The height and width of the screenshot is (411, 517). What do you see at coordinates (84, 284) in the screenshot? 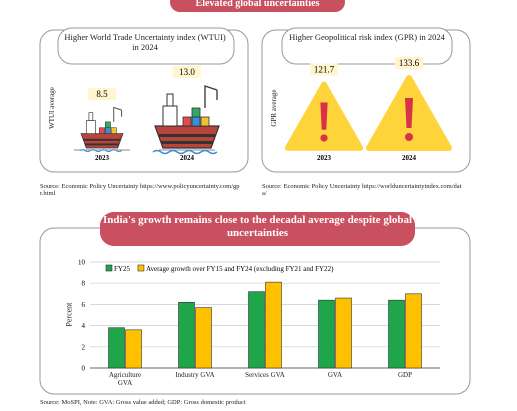
I see `y-tick-label: 8` at bounding box center [84, 284].